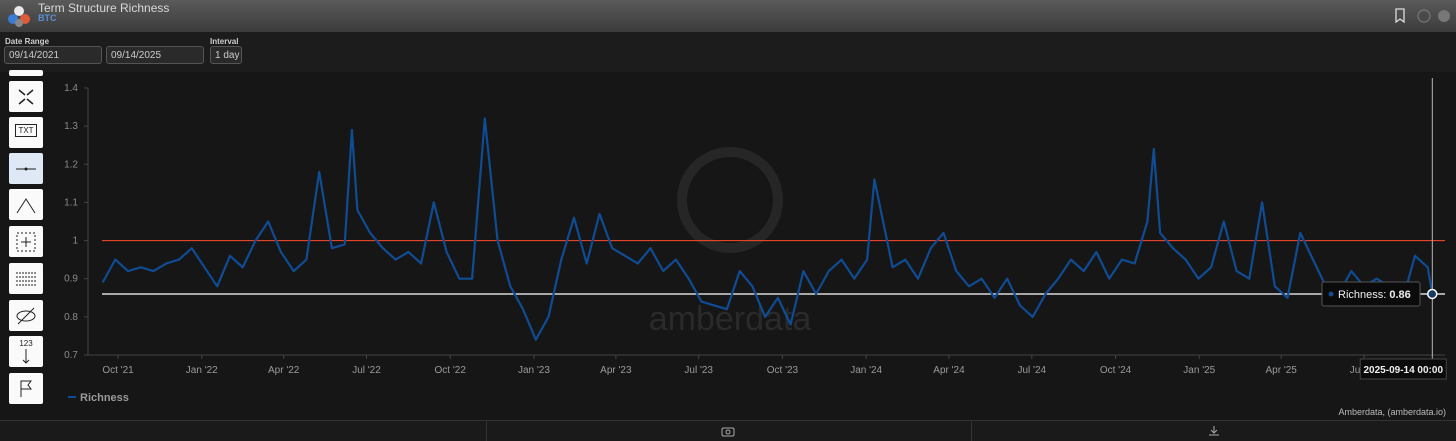 Image resolution: width=1456 pixels, height=441 pixels. What do you see at coordinates (71, 164) in the screenshot?
I see `y-tick-label: 1.2` at bounding box center [71, 164].